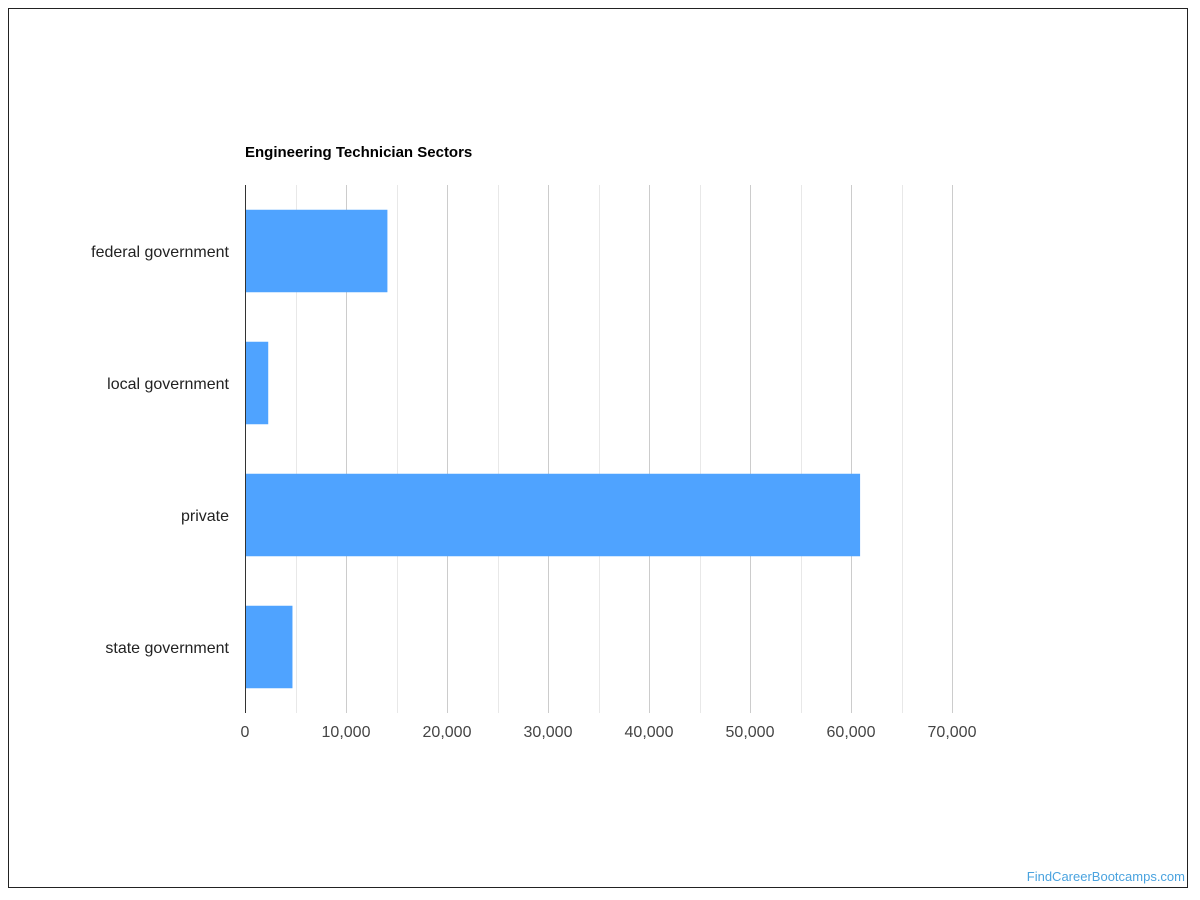  Describe the element at coordinates (160, 252) in the screenshot. I see `category-label: federal government` at that location.